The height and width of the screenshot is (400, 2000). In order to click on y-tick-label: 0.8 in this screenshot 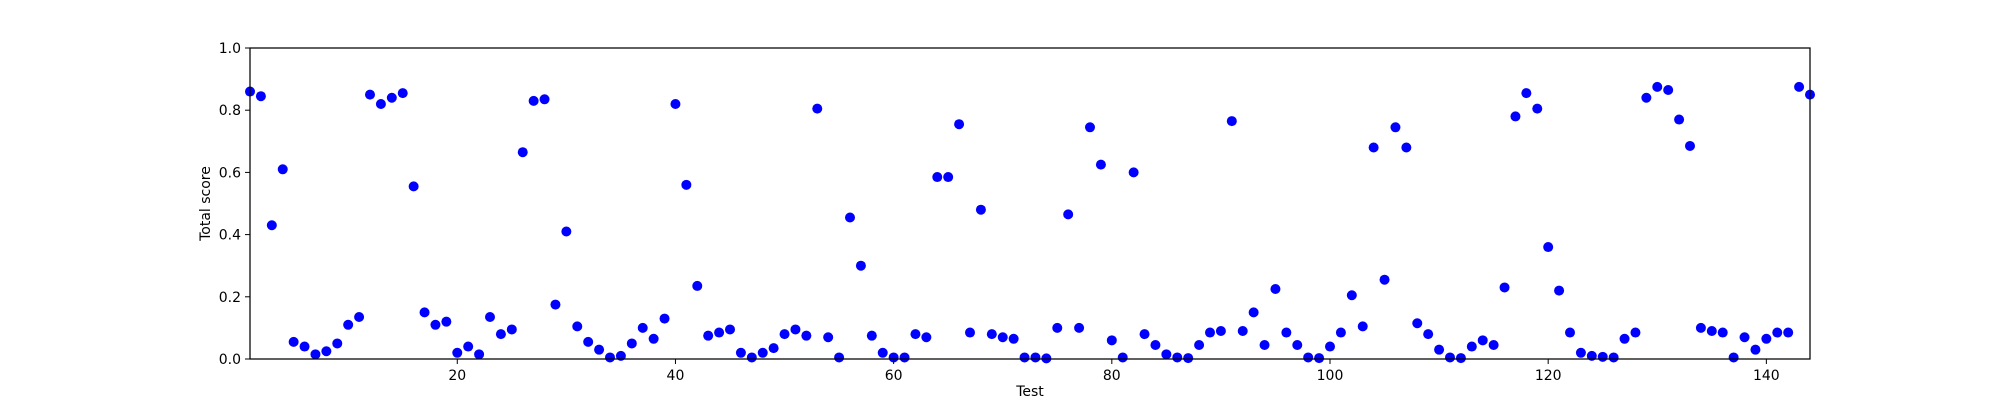, I will do `click(230, 111)`.